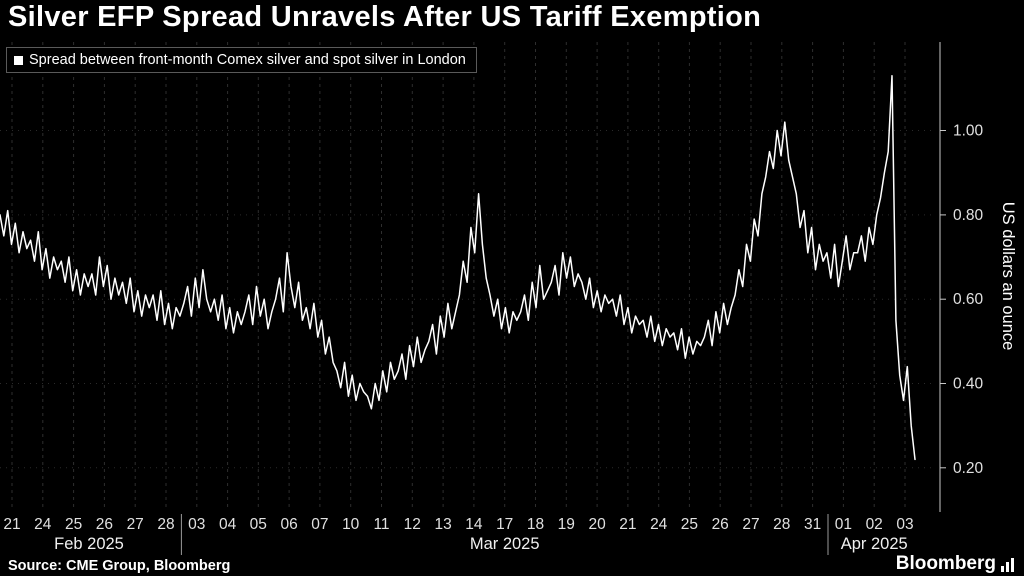 This screenshot has width=1024, height=576. I want to click on y-axis-title: US dollars an ounce, so click(1008, 276).